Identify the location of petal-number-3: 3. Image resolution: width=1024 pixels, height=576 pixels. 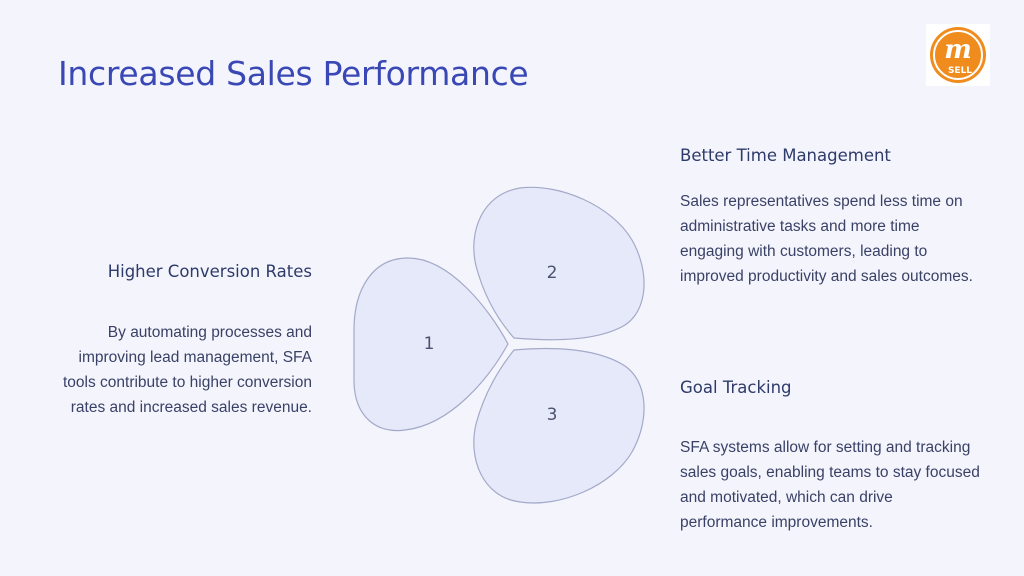
(552, 415).